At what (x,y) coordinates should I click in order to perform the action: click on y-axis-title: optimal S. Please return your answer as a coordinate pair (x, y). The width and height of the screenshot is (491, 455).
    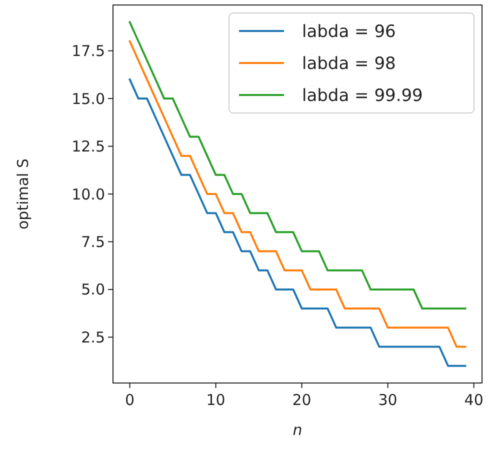
    Looking at the image, I should click on (23, 194).